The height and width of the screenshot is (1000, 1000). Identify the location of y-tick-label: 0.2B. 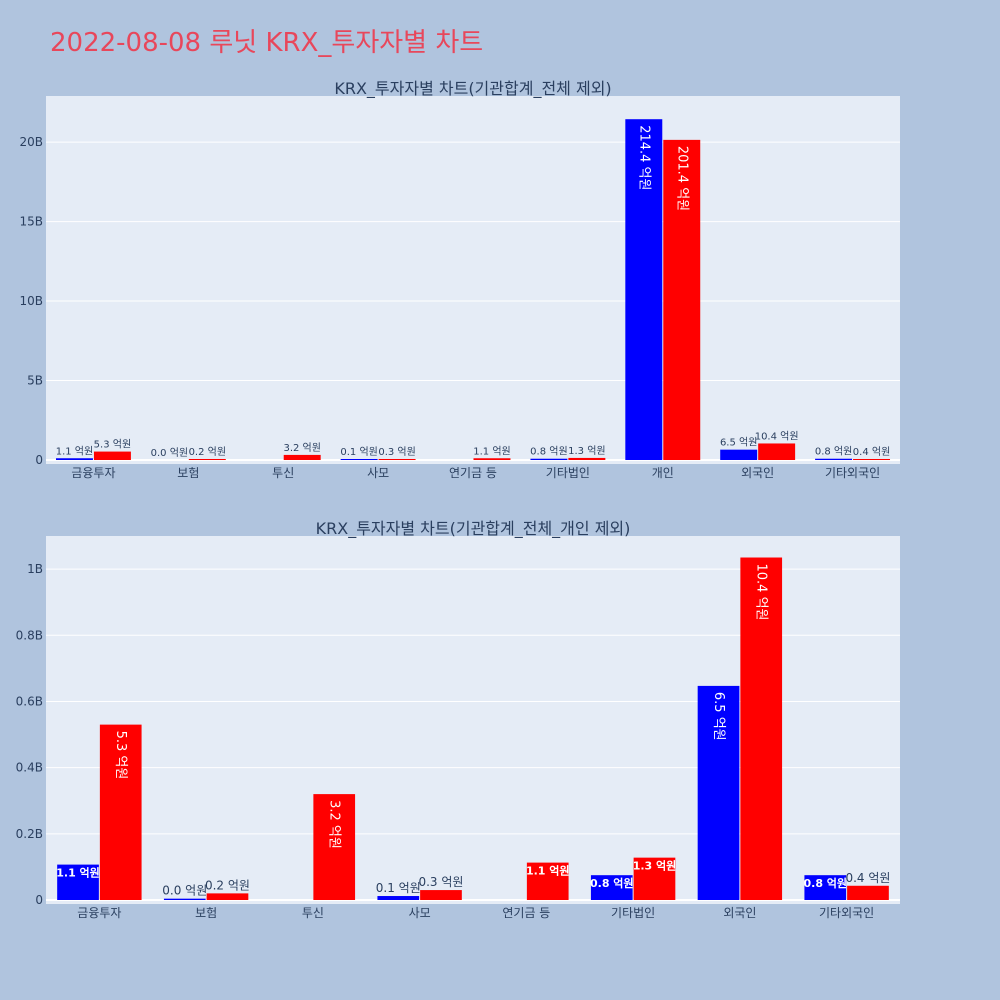
(29, 834).